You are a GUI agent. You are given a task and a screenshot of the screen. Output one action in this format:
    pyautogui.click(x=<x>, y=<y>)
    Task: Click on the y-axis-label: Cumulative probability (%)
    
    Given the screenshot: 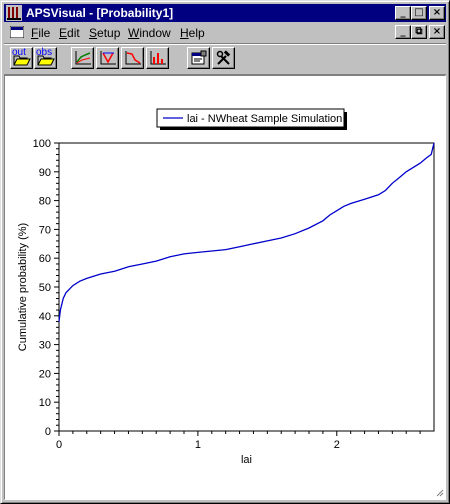 What is the action you would take?
    pyautogui.click(x=23, y=287)
    